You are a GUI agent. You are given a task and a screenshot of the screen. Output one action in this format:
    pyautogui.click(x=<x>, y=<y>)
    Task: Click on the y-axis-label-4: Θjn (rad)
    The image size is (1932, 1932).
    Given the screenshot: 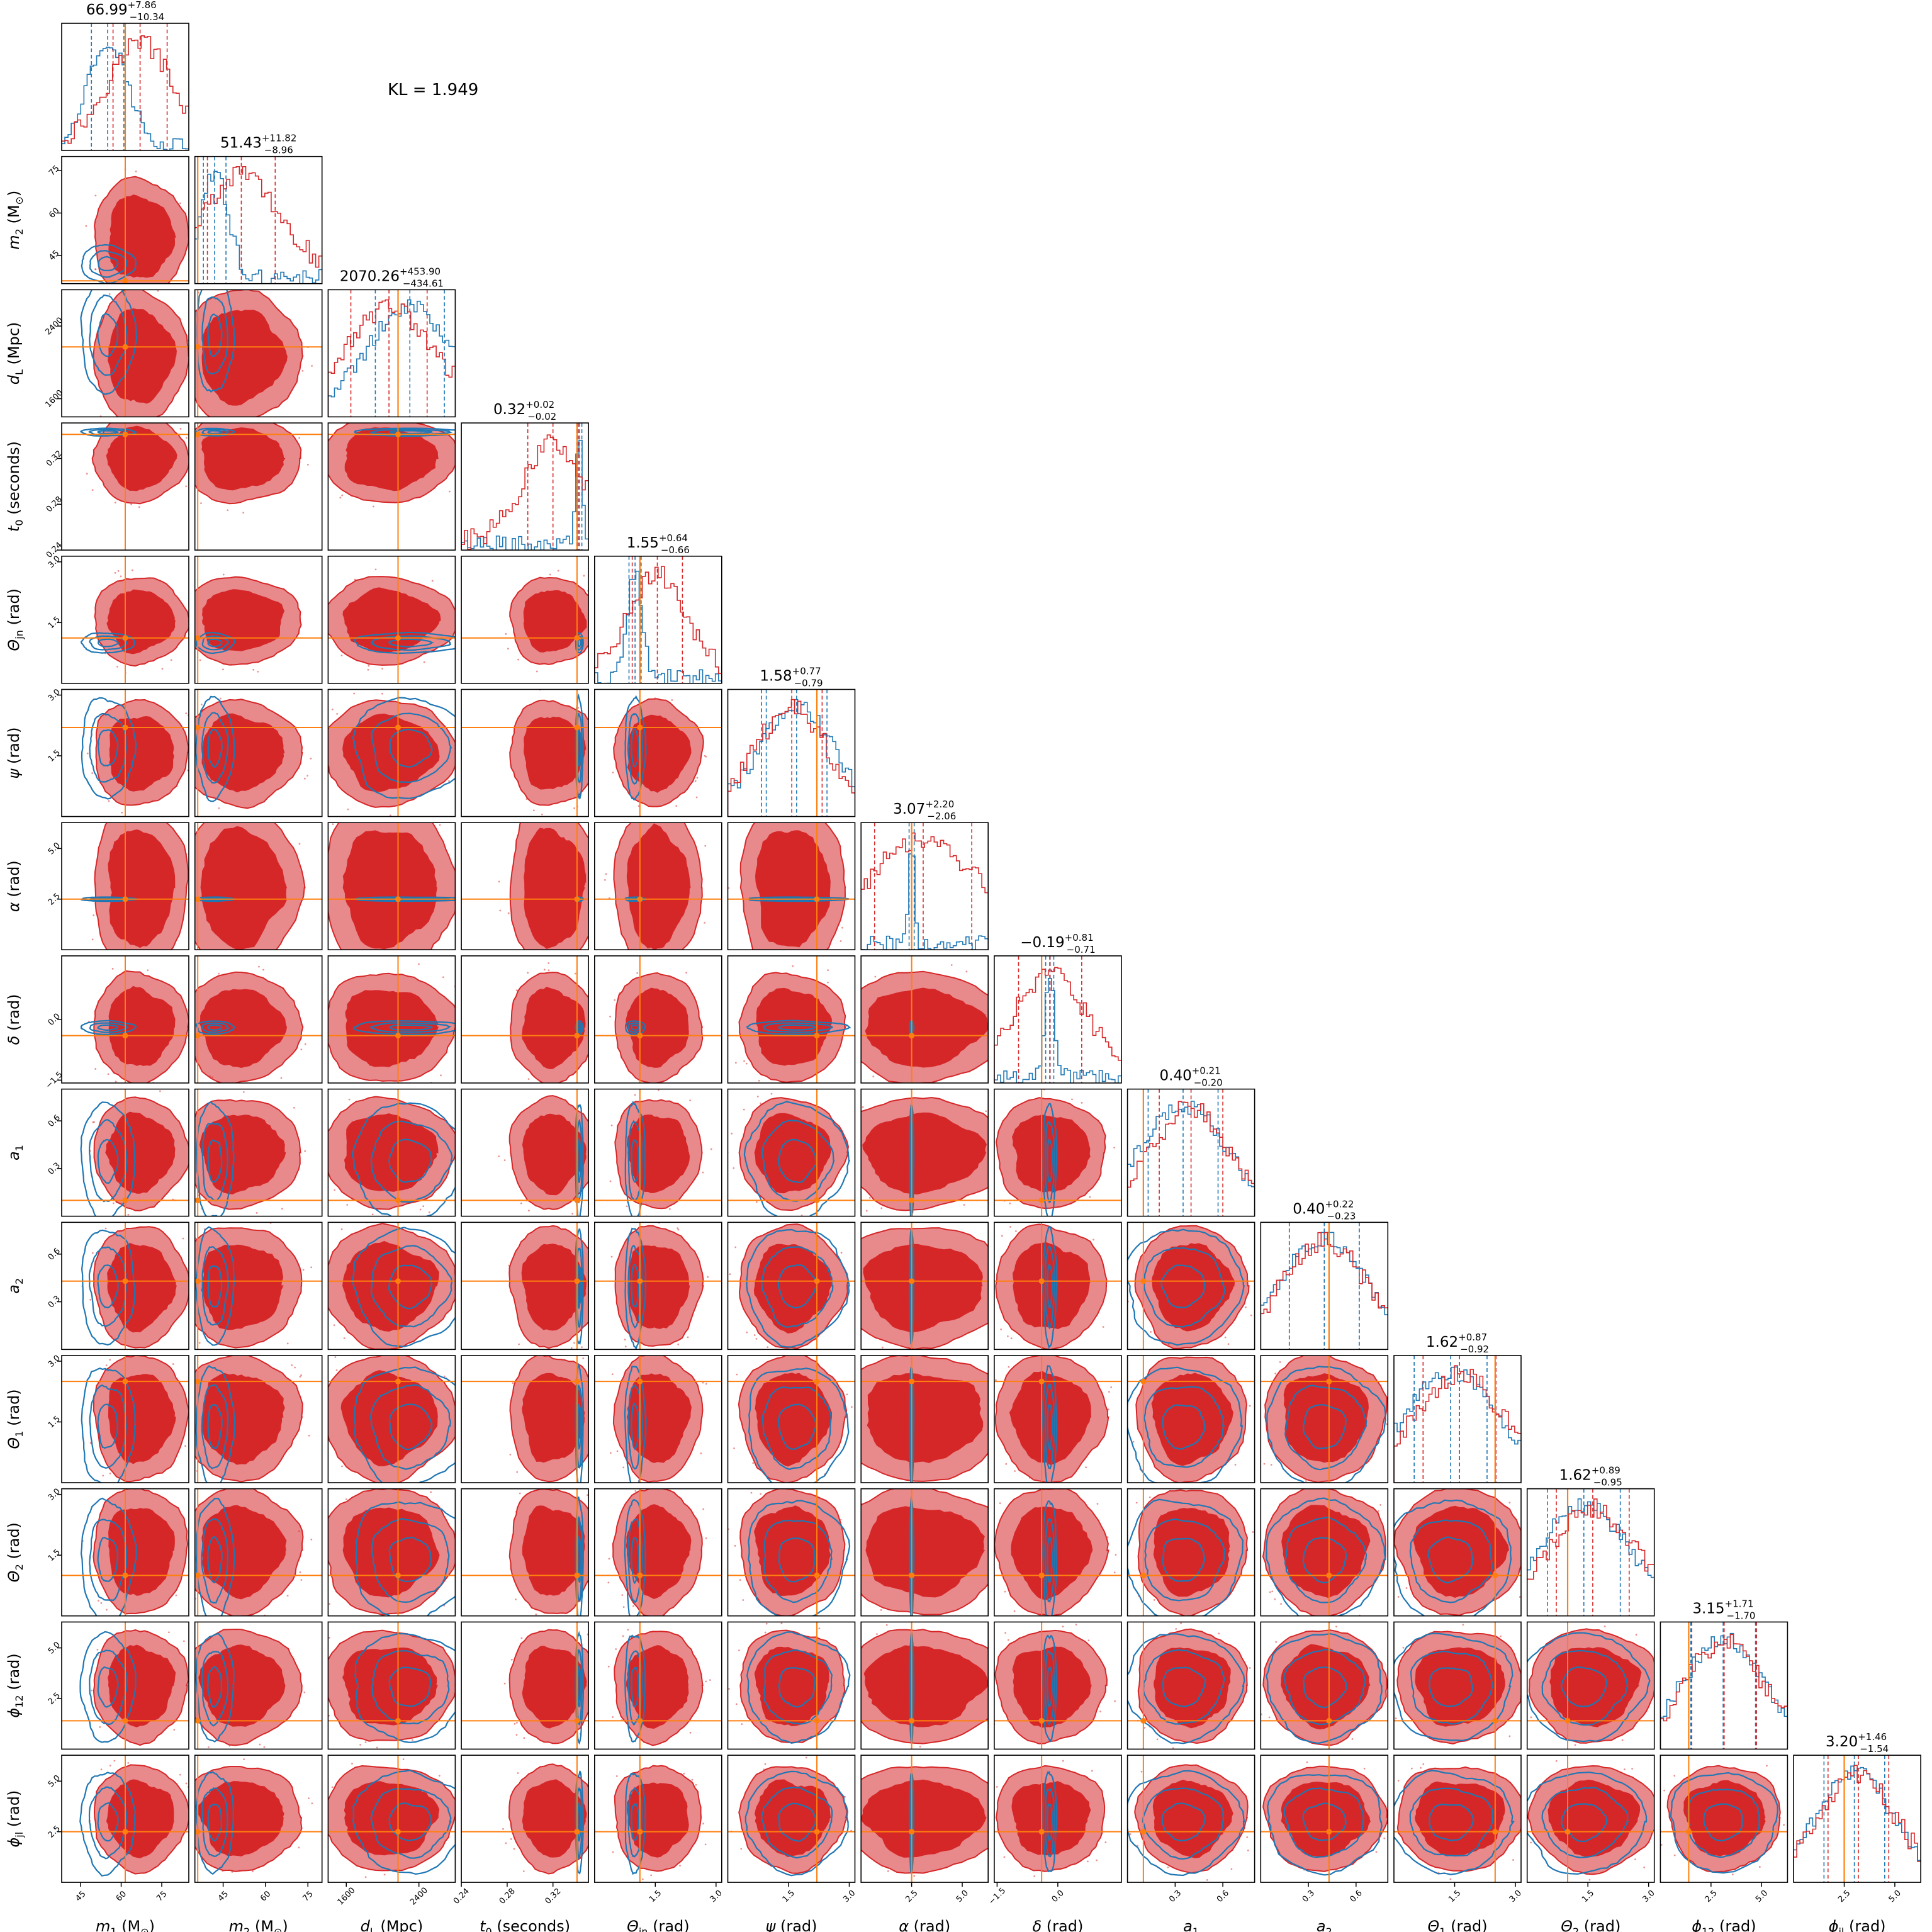 What is the action you would take?
    pyautogui.click(x=15, y=619)
    